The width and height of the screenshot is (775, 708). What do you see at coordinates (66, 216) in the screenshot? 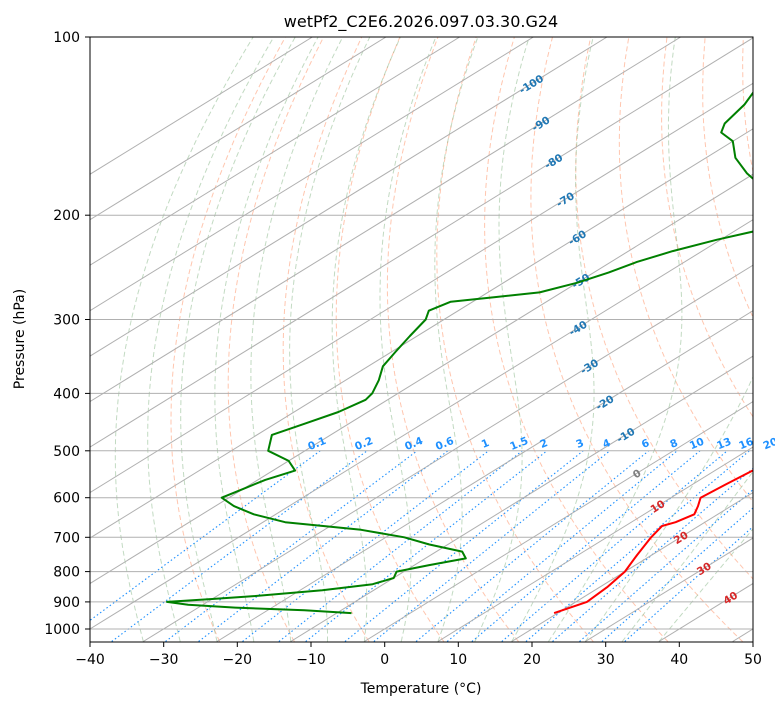
I see `y-tick-label: 200` at bounding box center [66, 216].